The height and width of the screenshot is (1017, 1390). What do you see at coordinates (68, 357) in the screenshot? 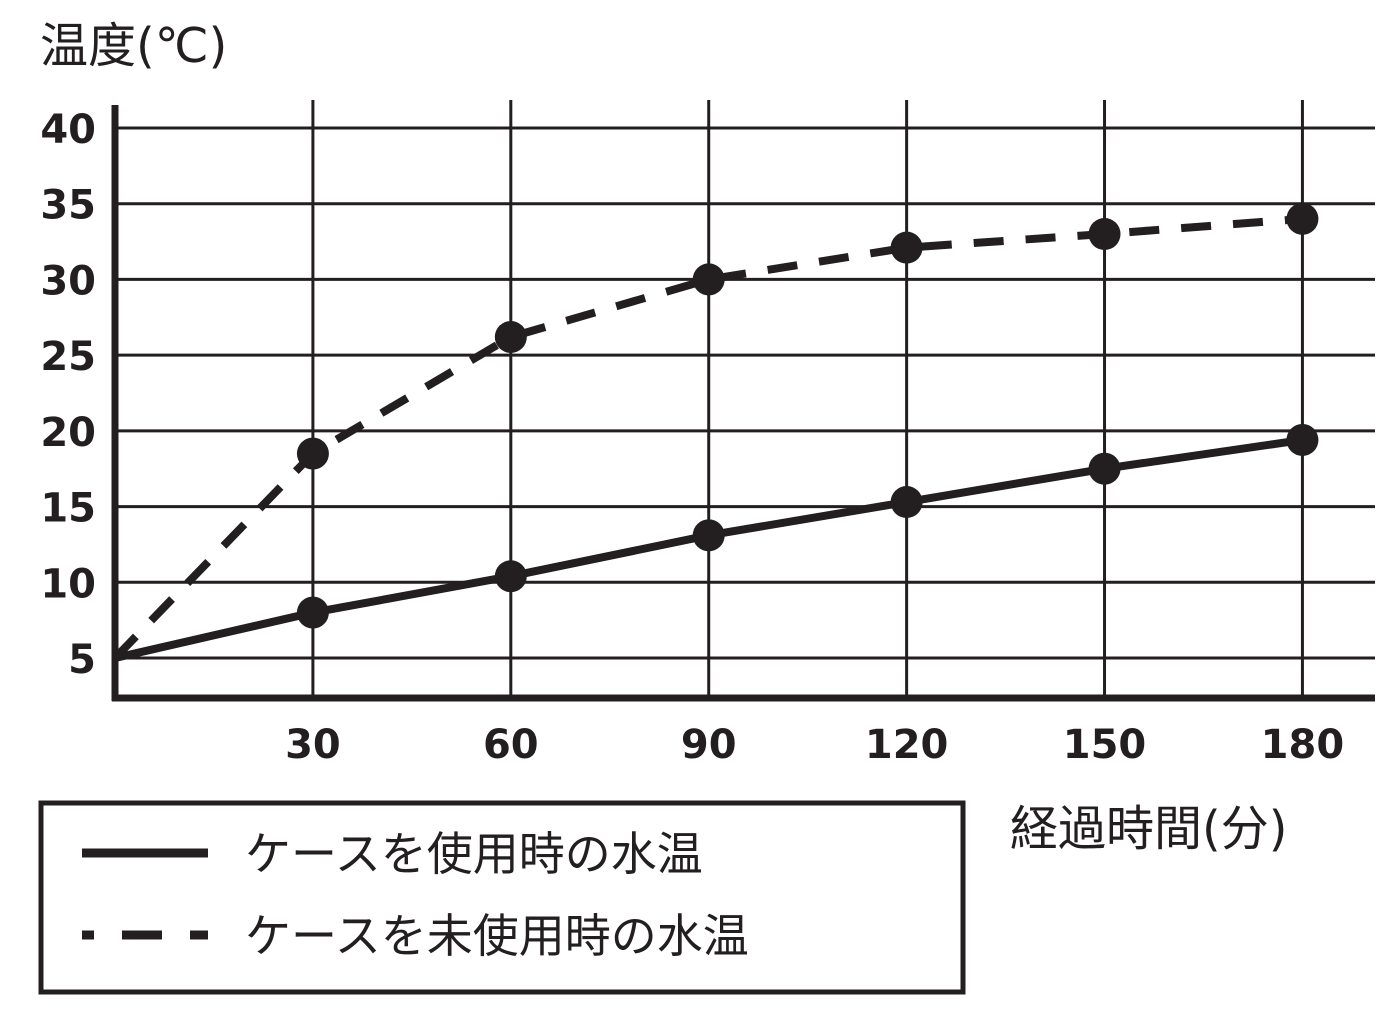
I see `y-tick-label: 25` at bounding box center [68, 357].